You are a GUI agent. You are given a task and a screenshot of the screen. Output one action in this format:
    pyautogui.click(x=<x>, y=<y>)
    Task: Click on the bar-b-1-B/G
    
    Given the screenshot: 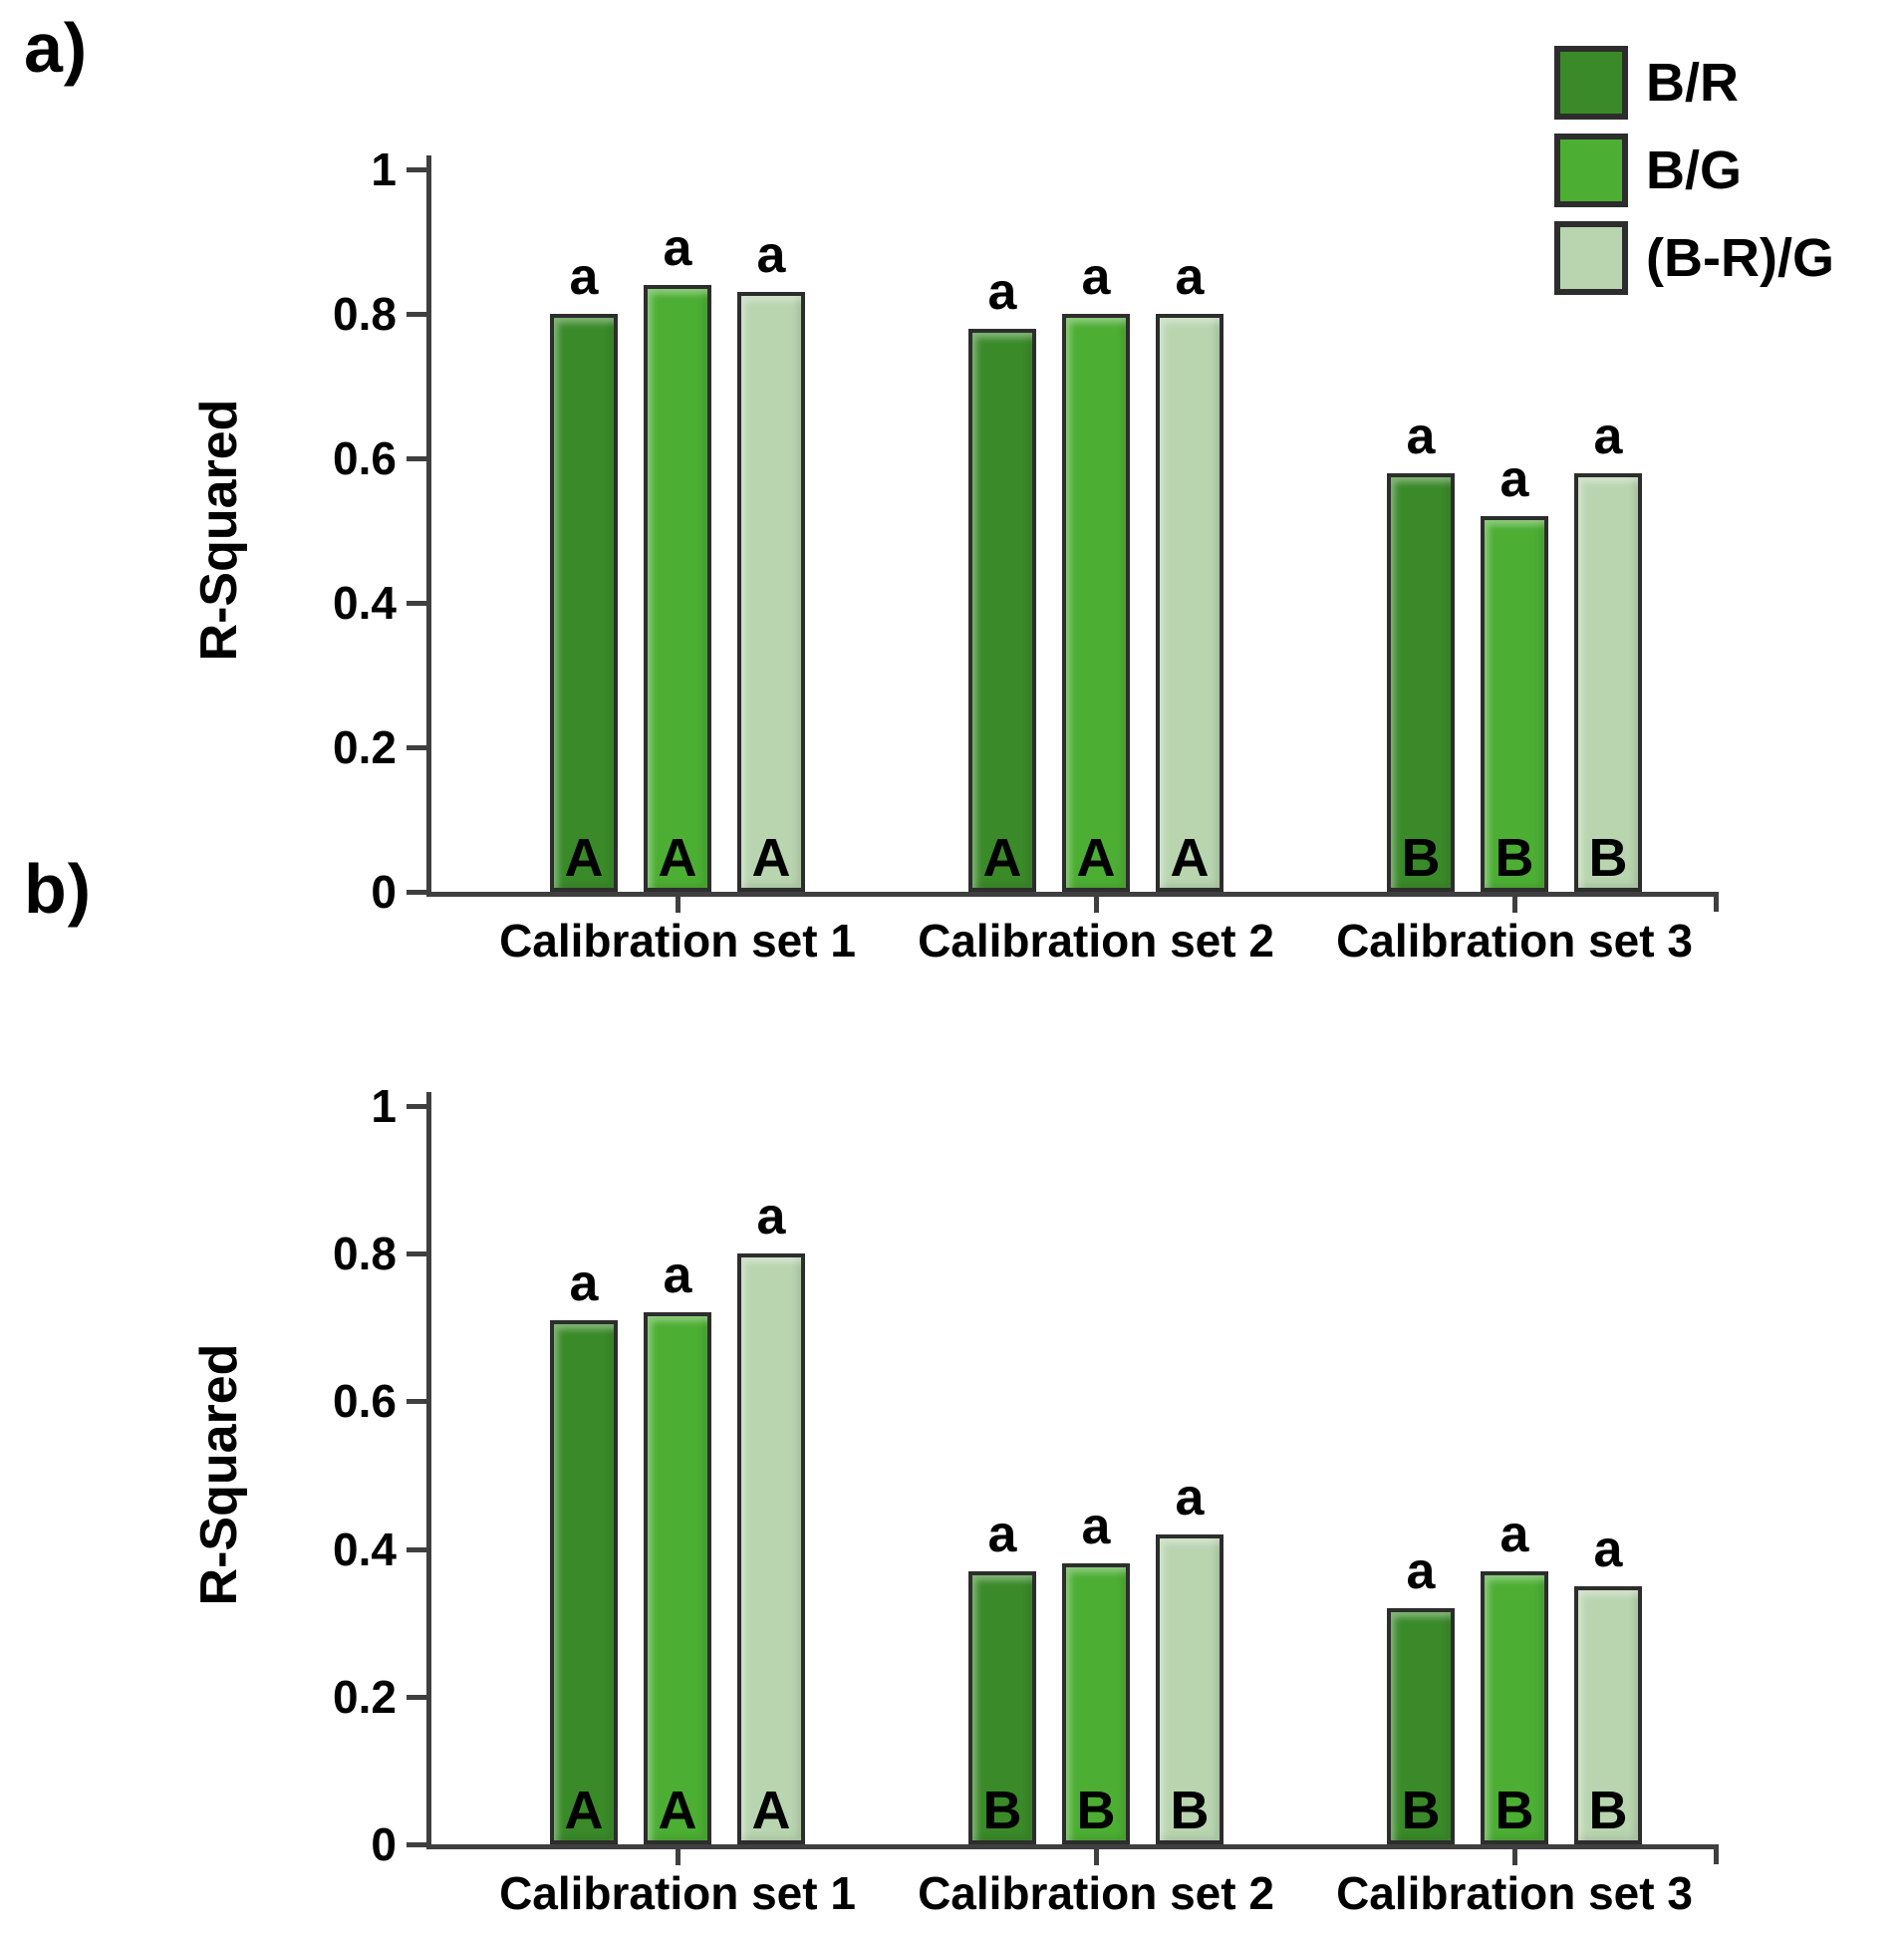 What is the action you would take?
    pyautogui.click(x=677, y=1578)
    